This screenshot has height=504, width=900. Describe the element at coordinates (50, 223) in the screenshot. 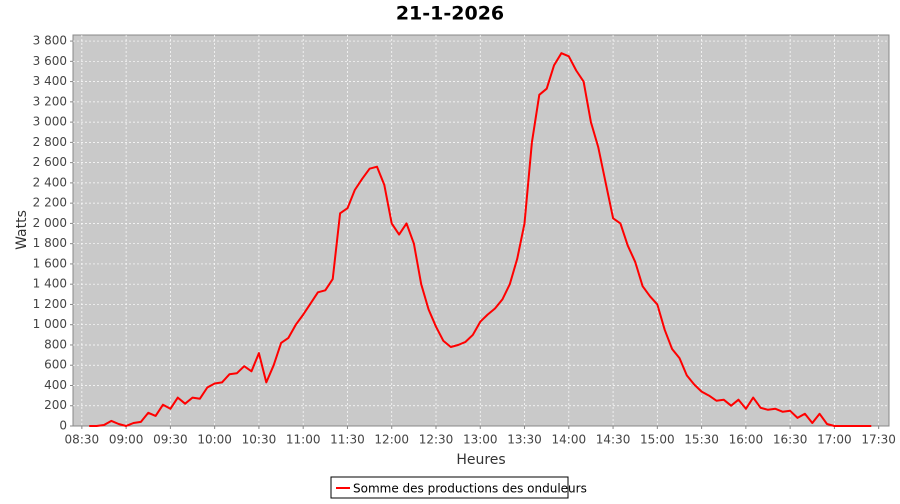

I see `y-tick-label: 2 000` at that location.